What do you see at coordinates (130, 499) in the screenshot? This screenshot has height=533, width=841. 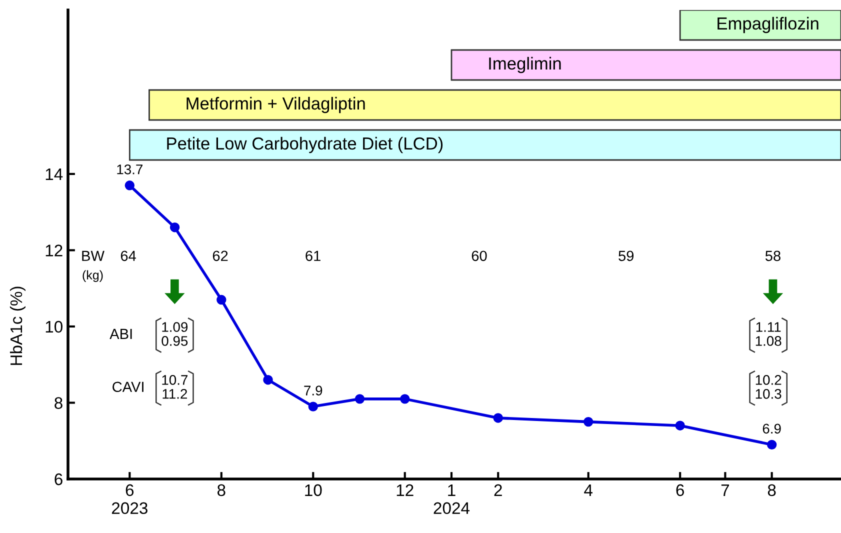 I see `x-tick-label: 6 2023` at bounding box center [130, 499].